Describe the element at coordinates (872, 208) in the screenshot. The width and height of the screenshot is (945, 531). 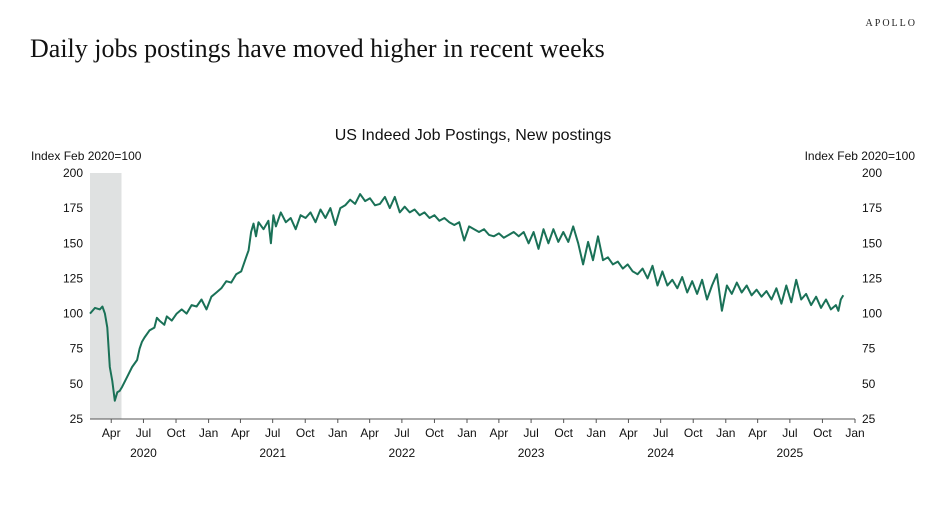
I see `y-tick-label-right: 175` at that location.